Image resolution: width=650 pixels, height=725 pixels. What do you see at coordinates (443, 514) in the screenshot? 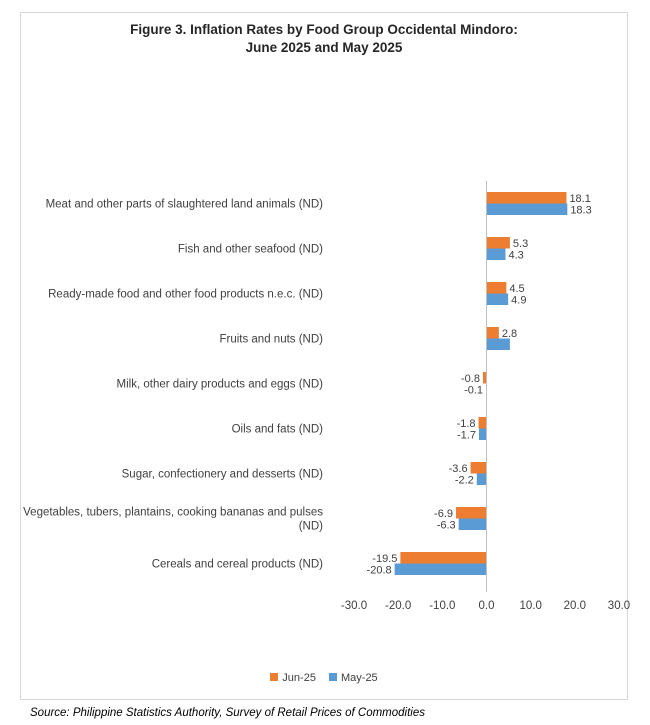
I see `data-label: -6.9` at bounding box center [443, 514].